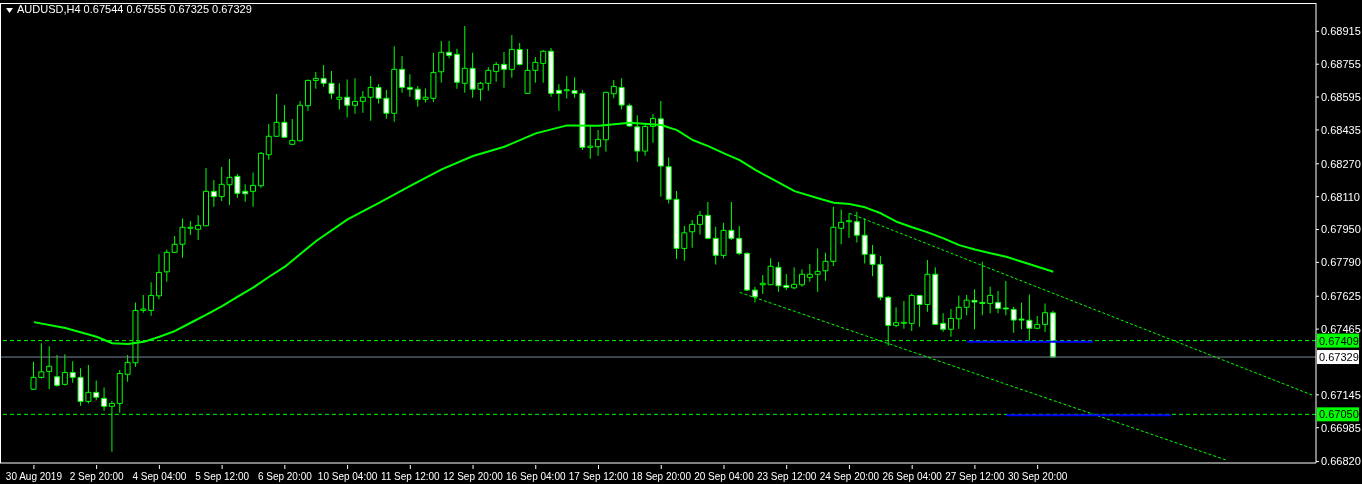 The width and height of the screenshot is (1362, 484). I want to click on x-tick-label: 24 Sep 20:00, so click(849, 476).